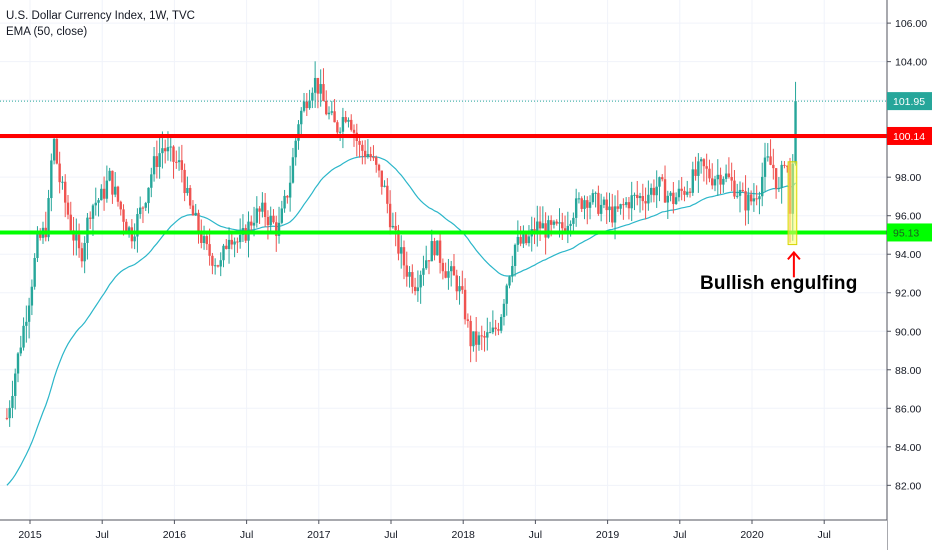 This screenshot has width=932, height=550. I want to click on overlay-layer, so click(794, 219).